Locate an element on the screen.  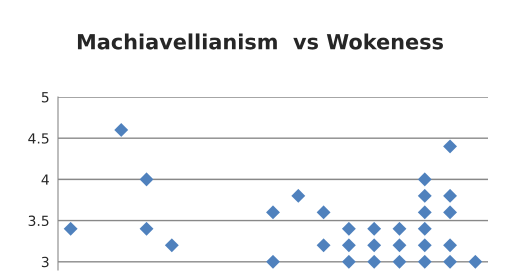
y-tick-label: 5 is located at coordinates (45, 97).